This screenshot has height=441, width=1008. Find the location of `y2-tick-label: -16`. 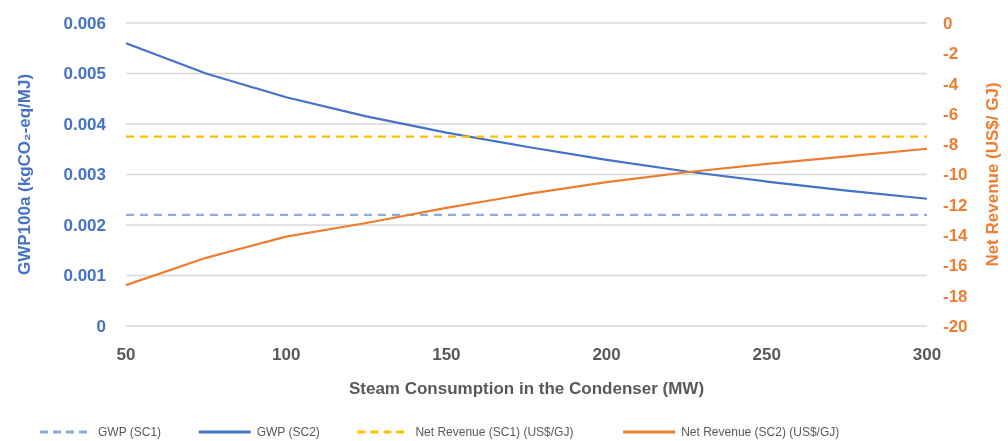

y2-tick-label: -16 is located at coordinates (955, 266).